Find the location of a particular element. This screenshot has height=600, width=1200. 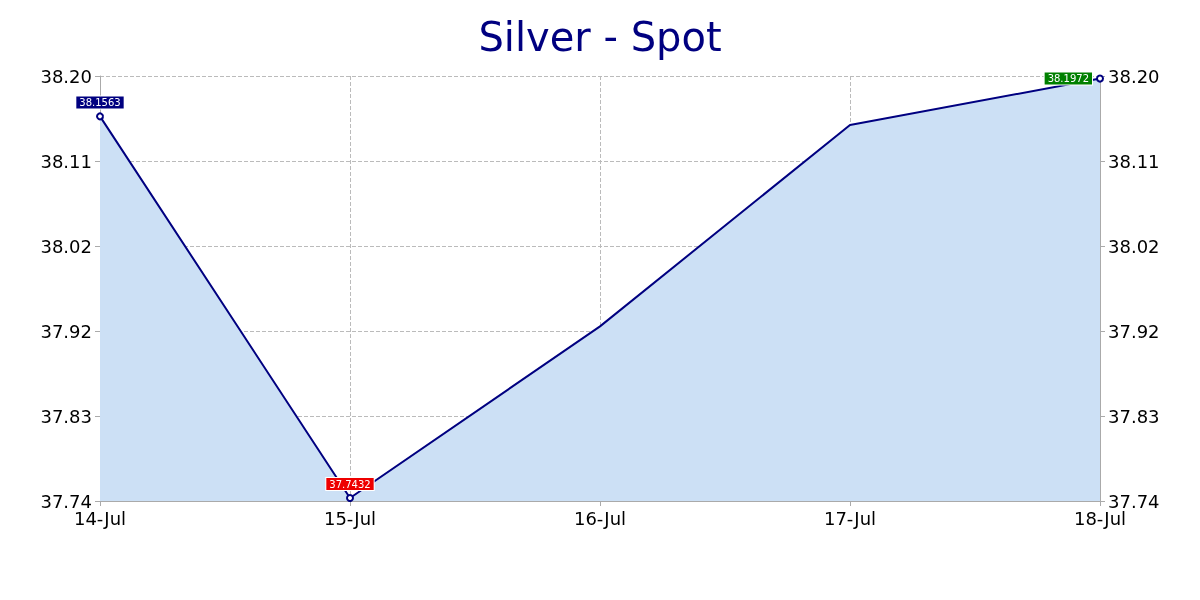

x-tick-label: 16-Jul is located at coordinates (600, 518).